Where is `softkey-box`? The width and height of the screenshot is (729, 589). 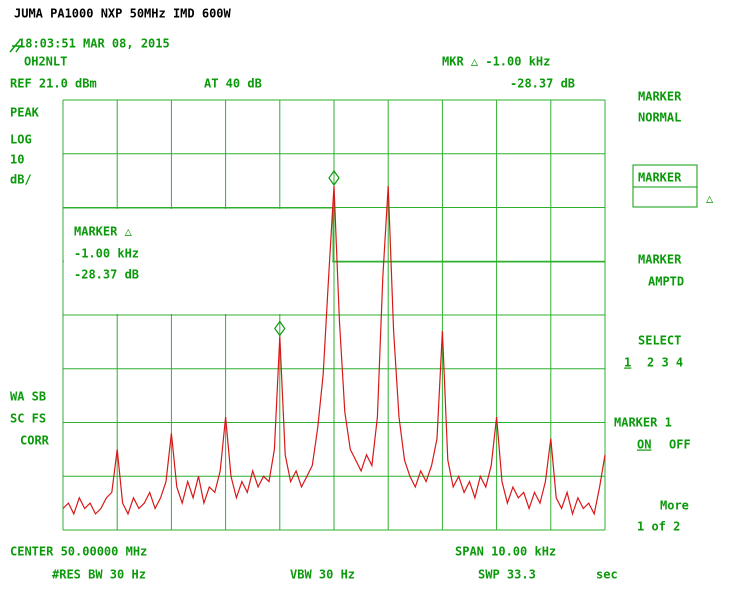
softkey-box is located at coordinates (665, 186).